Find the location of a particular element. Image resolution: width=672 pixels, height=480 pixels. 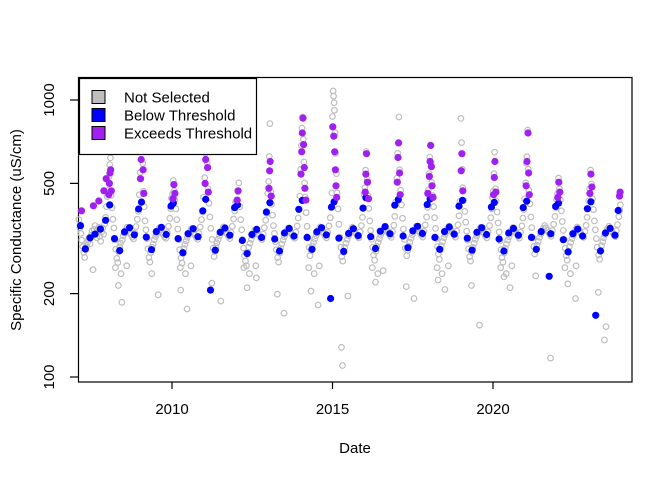

y-tick-label: 100 is located at coordinates (49, 376).